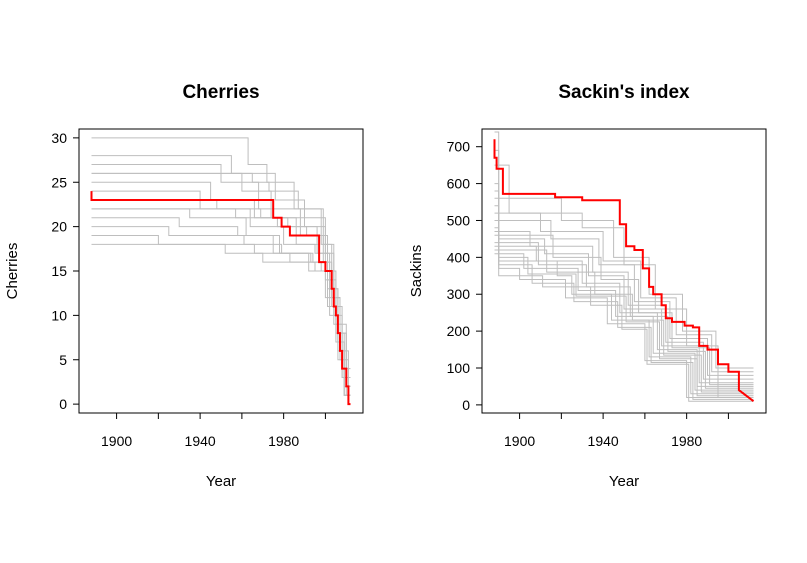 This screenshot has height=563, width=807. I want to click on sackins-y-tick-label-200: 200, so click(459, 331).